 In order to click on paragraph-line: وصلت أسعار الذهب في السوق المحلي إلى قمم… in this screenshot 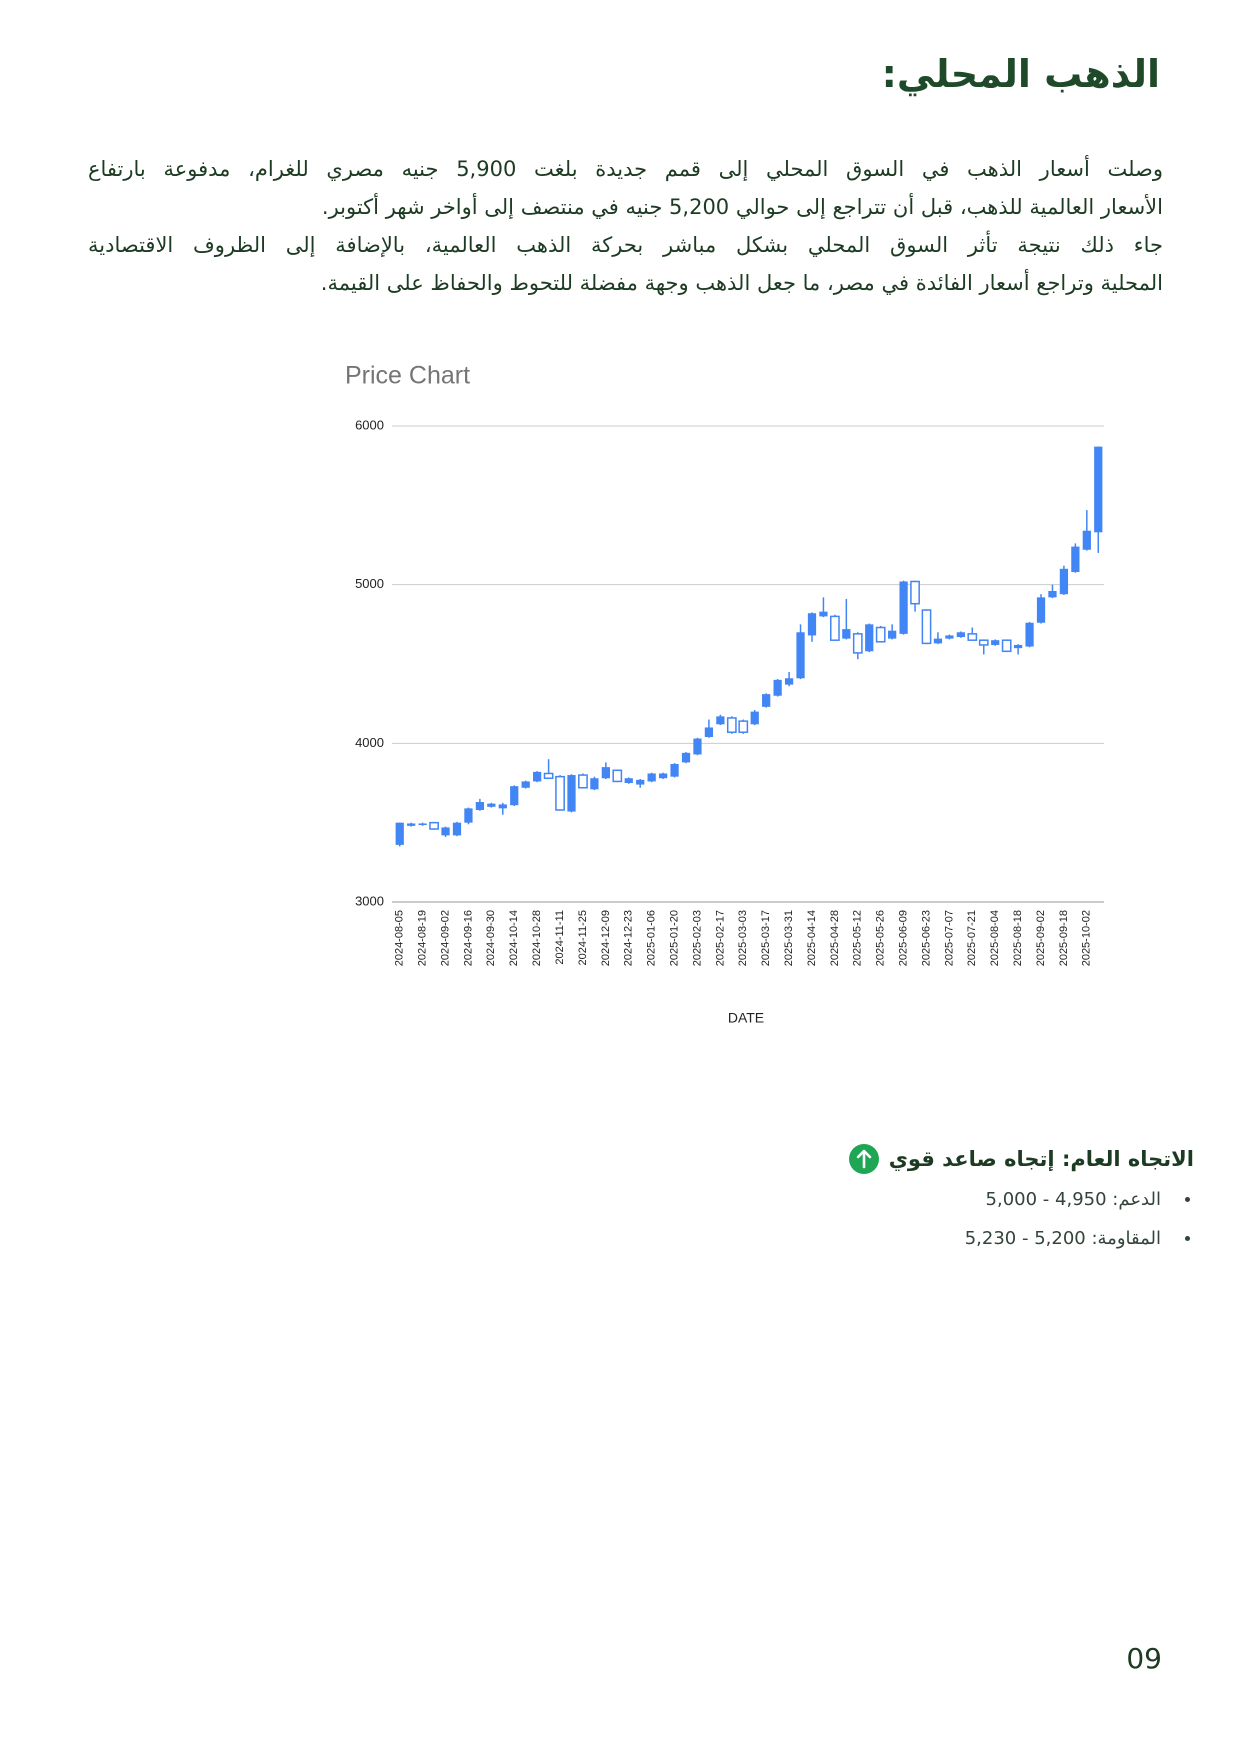, I will do `click(626, 169)`.